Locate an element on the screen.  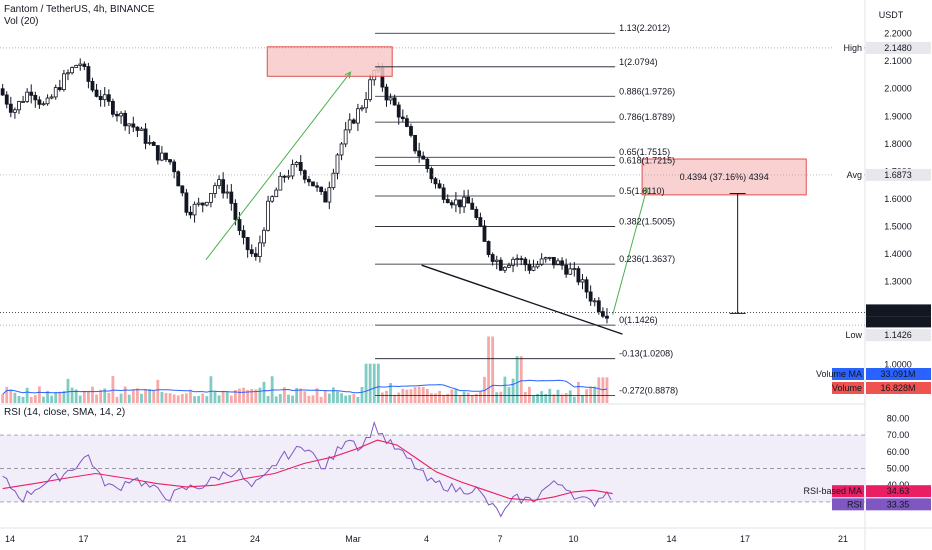
low-tag-value: 1.1426 is located at coordinates (898, 335).